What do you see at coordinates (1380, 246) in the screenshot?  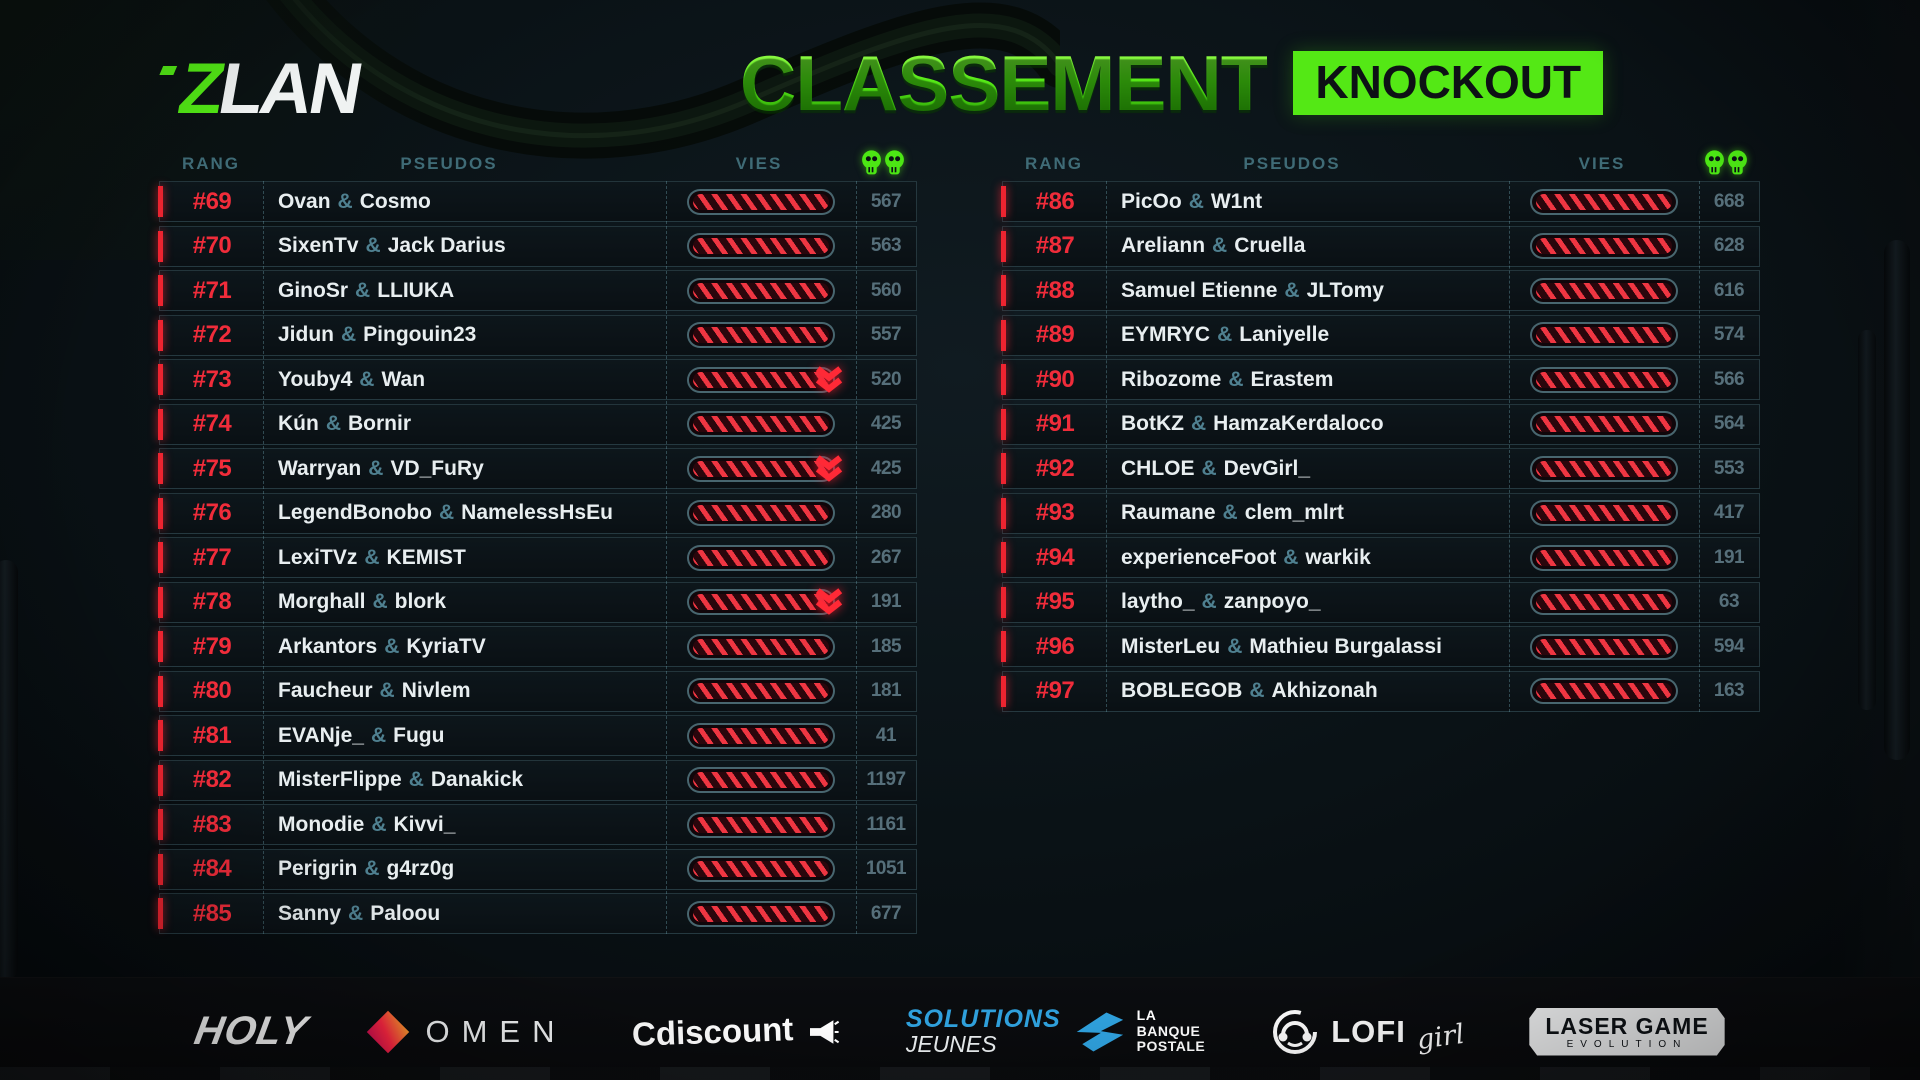 I see `table-row: #87 Areliann & Cruella 628` at bounding box center [1380, 246].